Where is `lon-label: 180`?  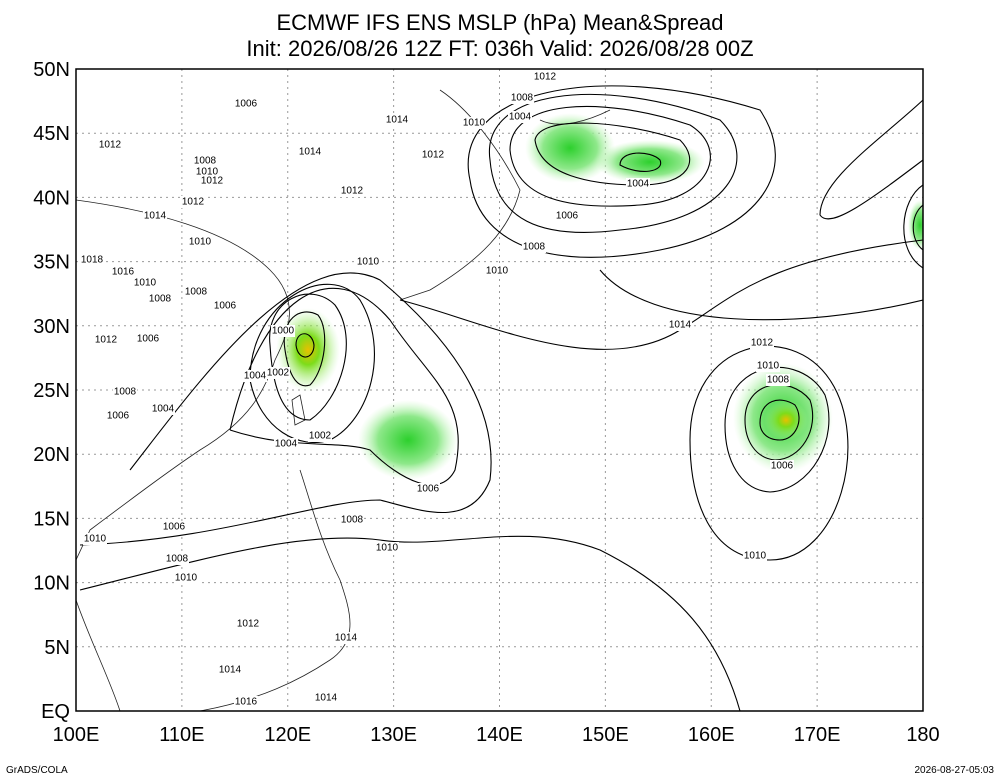 lon-label: 180 is located at coordinates (922, 735).